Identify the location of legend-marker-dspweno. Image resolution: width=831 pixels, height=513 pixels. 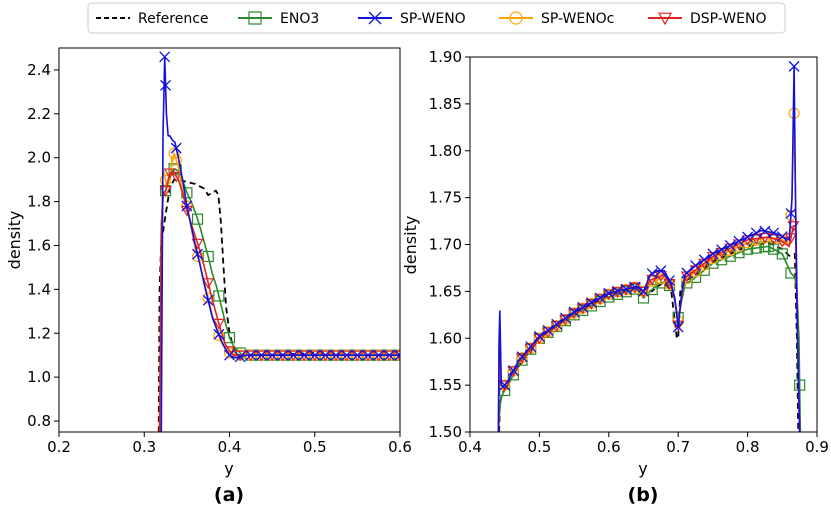
(665, 19).